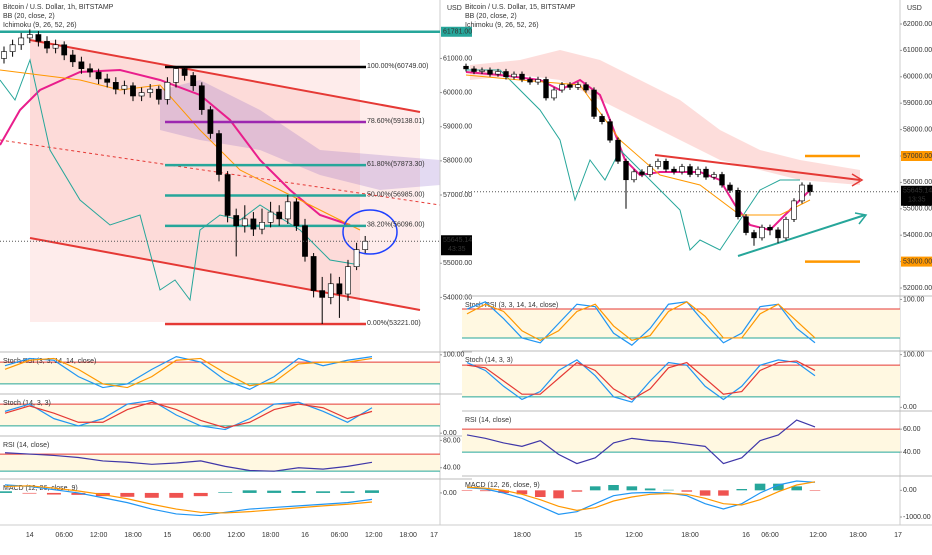  What do you see at coordinates (457, 195) in the screenshot?
I see `y-tick-label: 57000.00` at bounding box center [457, 195].